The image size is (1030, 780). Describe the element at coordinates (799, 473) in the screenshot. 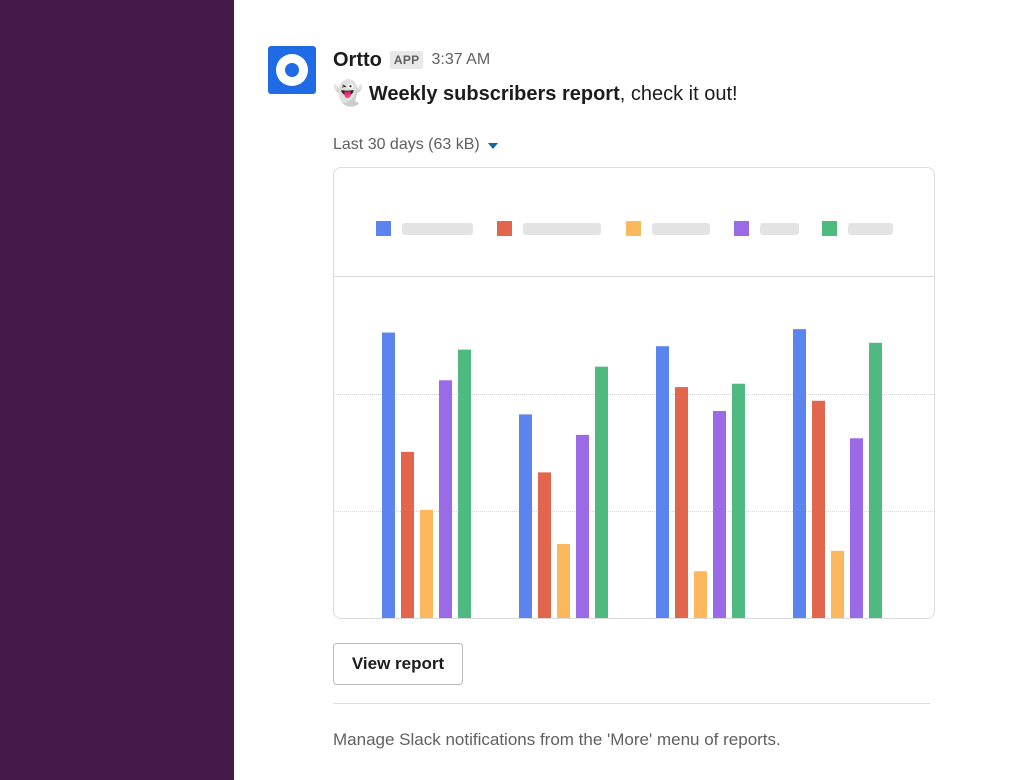

I see `bar-g4-s1` at that location.